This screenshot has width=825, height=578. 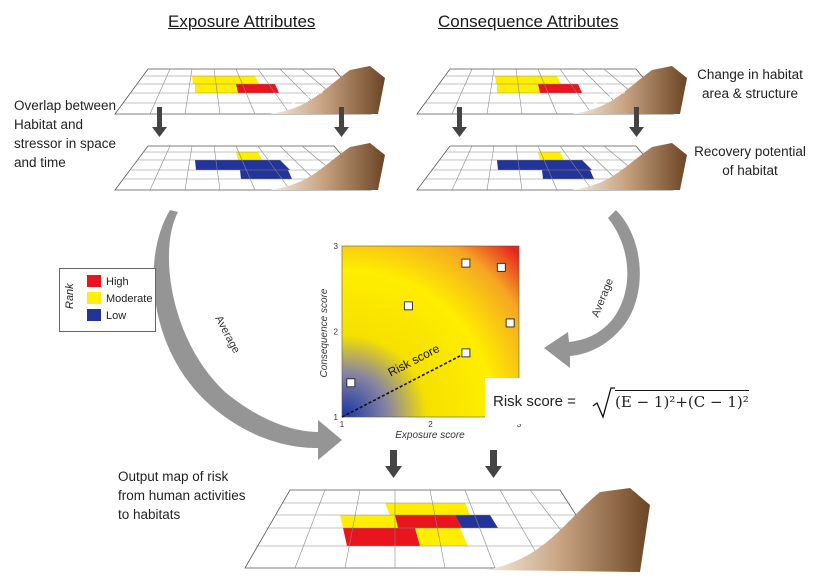 What do you see at coordinates (94, 298) in the screenshot?
I see `legend-swatch-moderate` at bounding box center [94, 298].